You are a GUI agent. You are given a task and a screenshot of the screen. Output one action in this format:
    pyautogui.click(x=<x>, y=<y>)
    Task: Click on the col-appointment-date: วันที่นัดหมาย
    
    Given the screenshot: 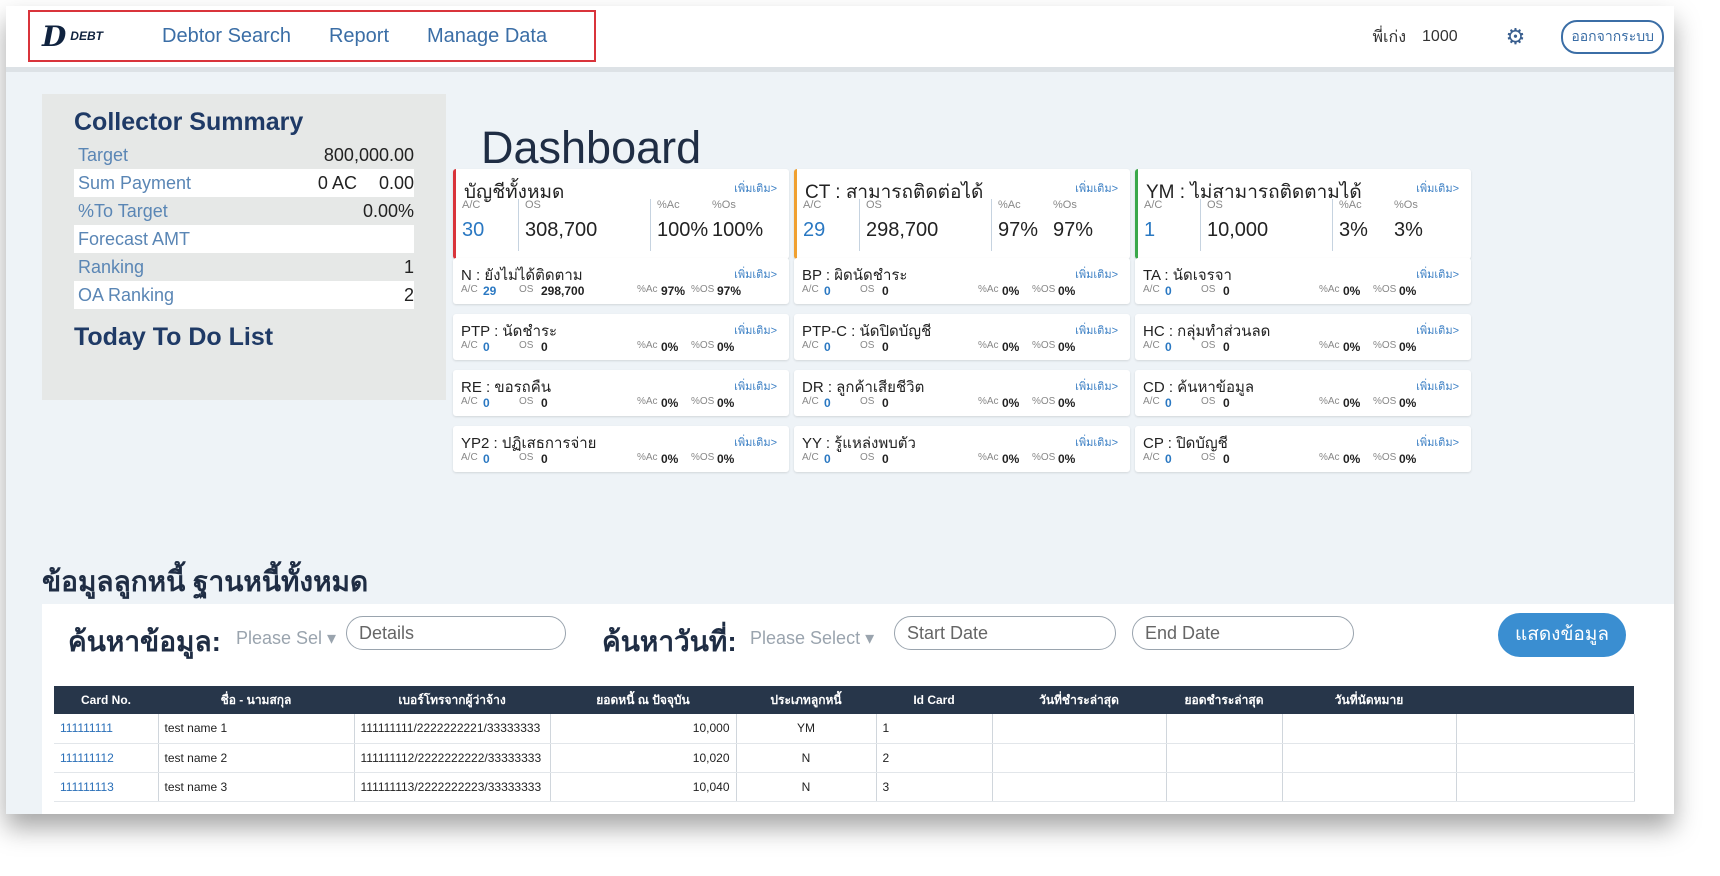 What is the action you would take?
    pyautogui.click(x=1369, y=700)
    